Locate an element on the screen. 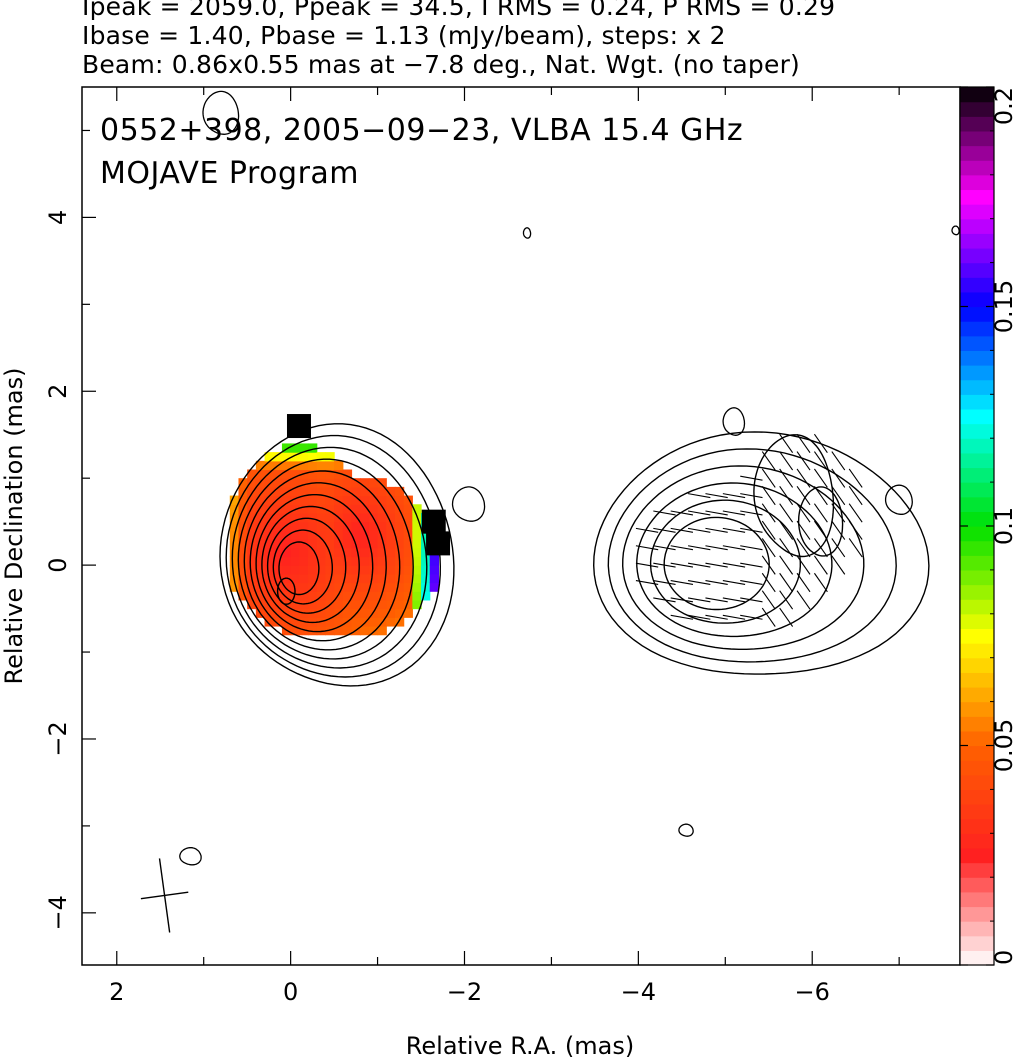  x-axis-title: Relative R.A. (mas) is located at coordinates (520, 1046).